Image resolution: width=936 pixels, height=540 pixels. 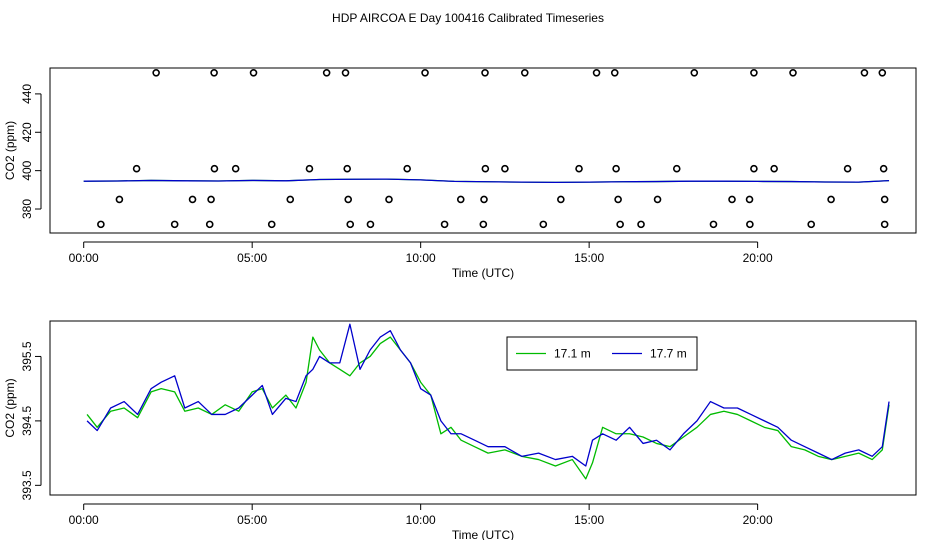 I want to click on y-tick-label: 440, so click(x=27, y=94).